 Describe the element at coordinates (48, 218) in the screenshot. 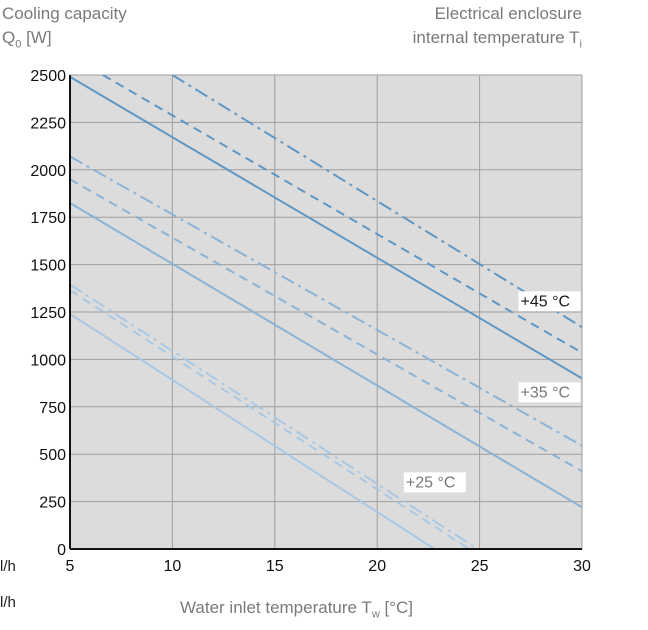

I see `y-tick-label: 1750` at that location.